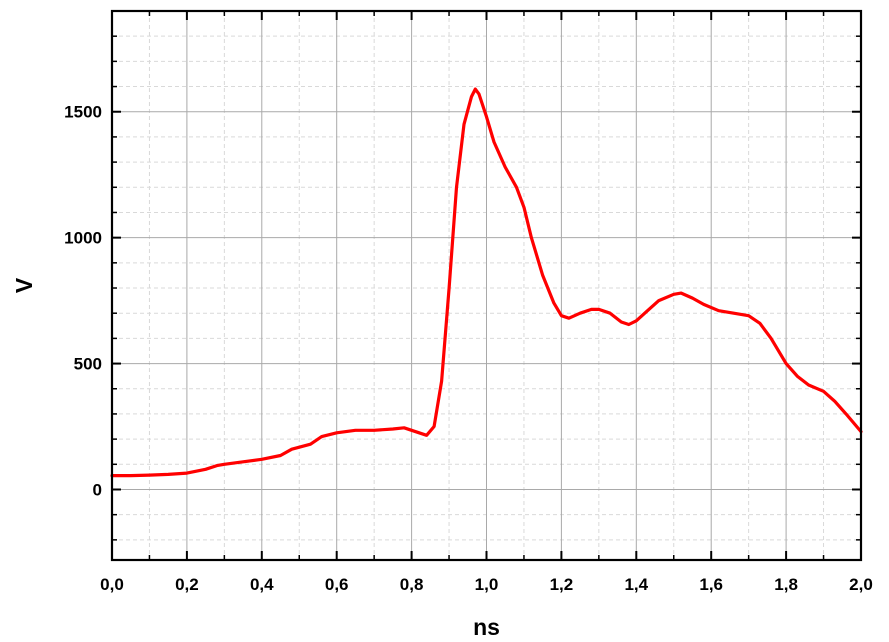 The image size is (889, 642). Describe the element at coordinates (486, 627) in the screenshot. I see `x-axis-title: ns` at that location.